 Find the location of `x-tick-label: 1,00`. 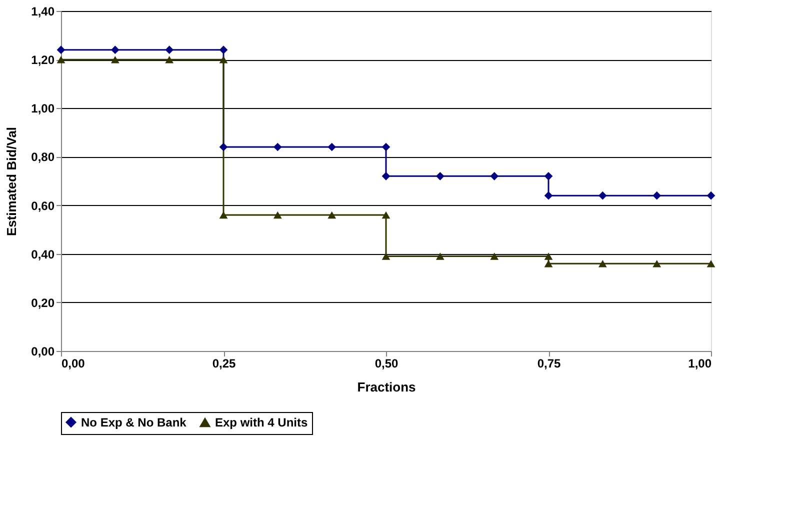

x-tick-label: 1,00 is located at coordinates (700, 363).